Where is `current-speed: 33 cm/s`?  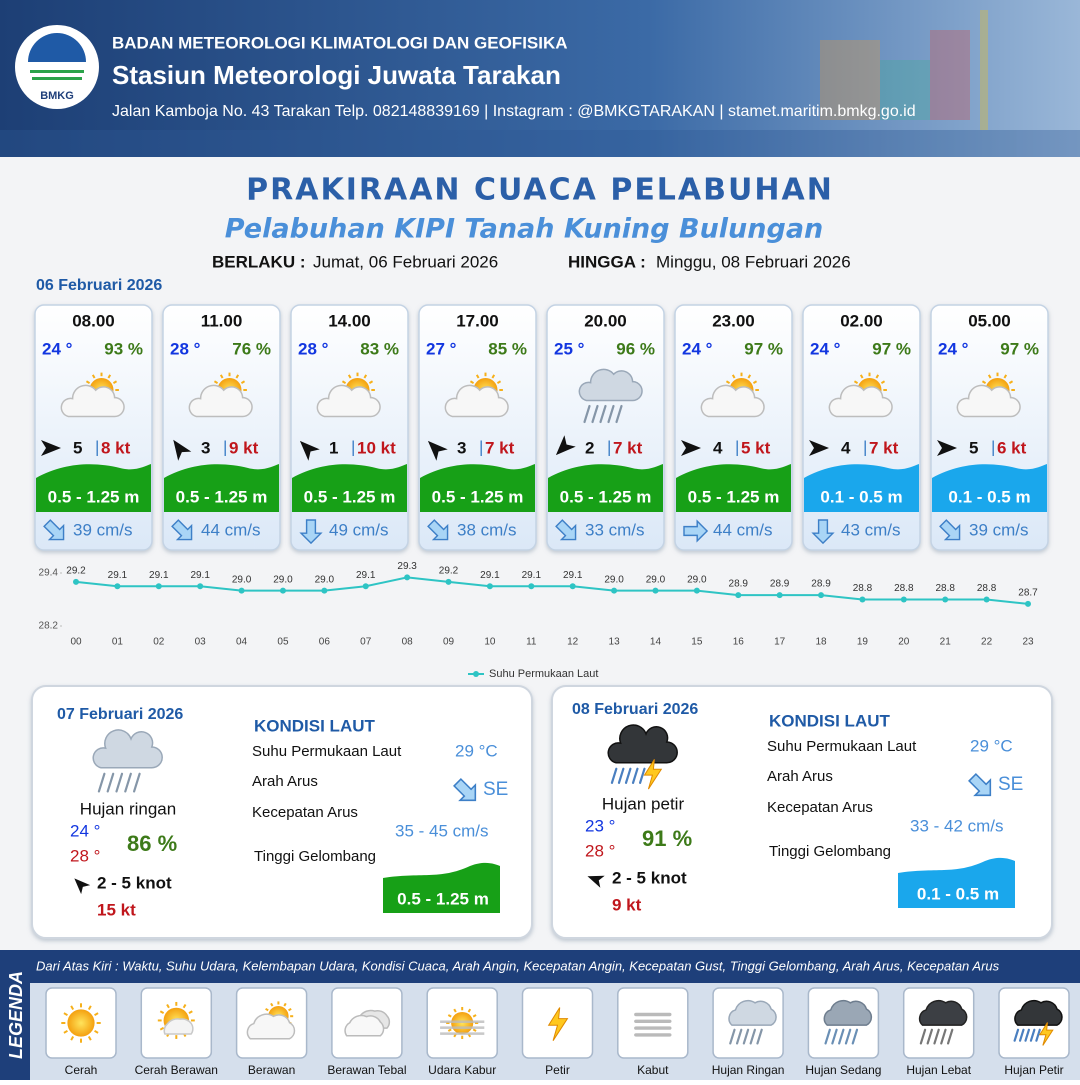
current-speed: 33 cm/s is located at coordinates (615, 529).